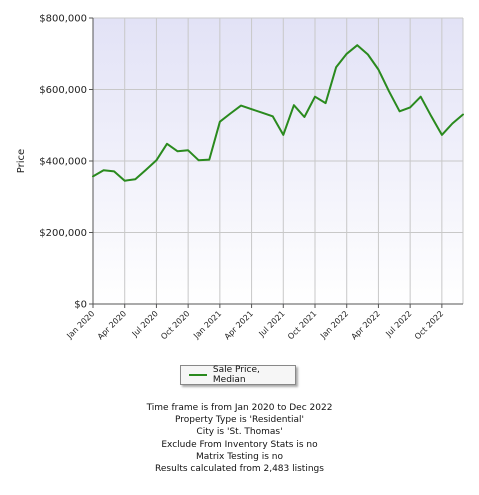 The height and width of the screenshot is (495, 479). I want to click on note-city: City is 'St. Thomas', so click(239, 432).